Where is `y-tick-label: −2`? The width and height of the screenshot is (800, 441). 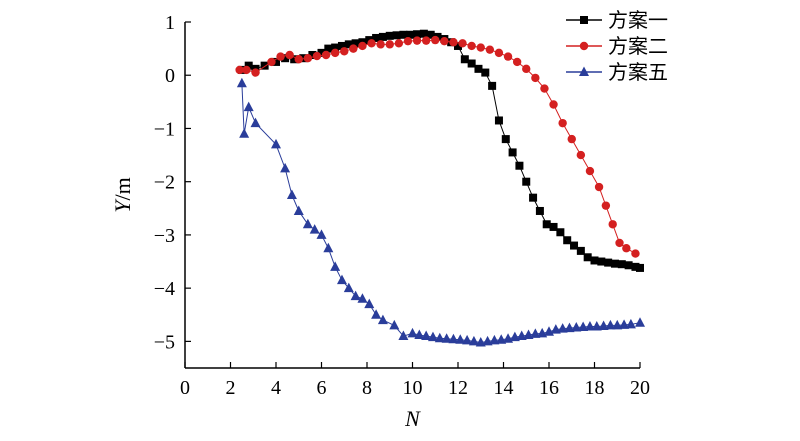
y-tick-label: −2 is located at coordinates (164, 183).